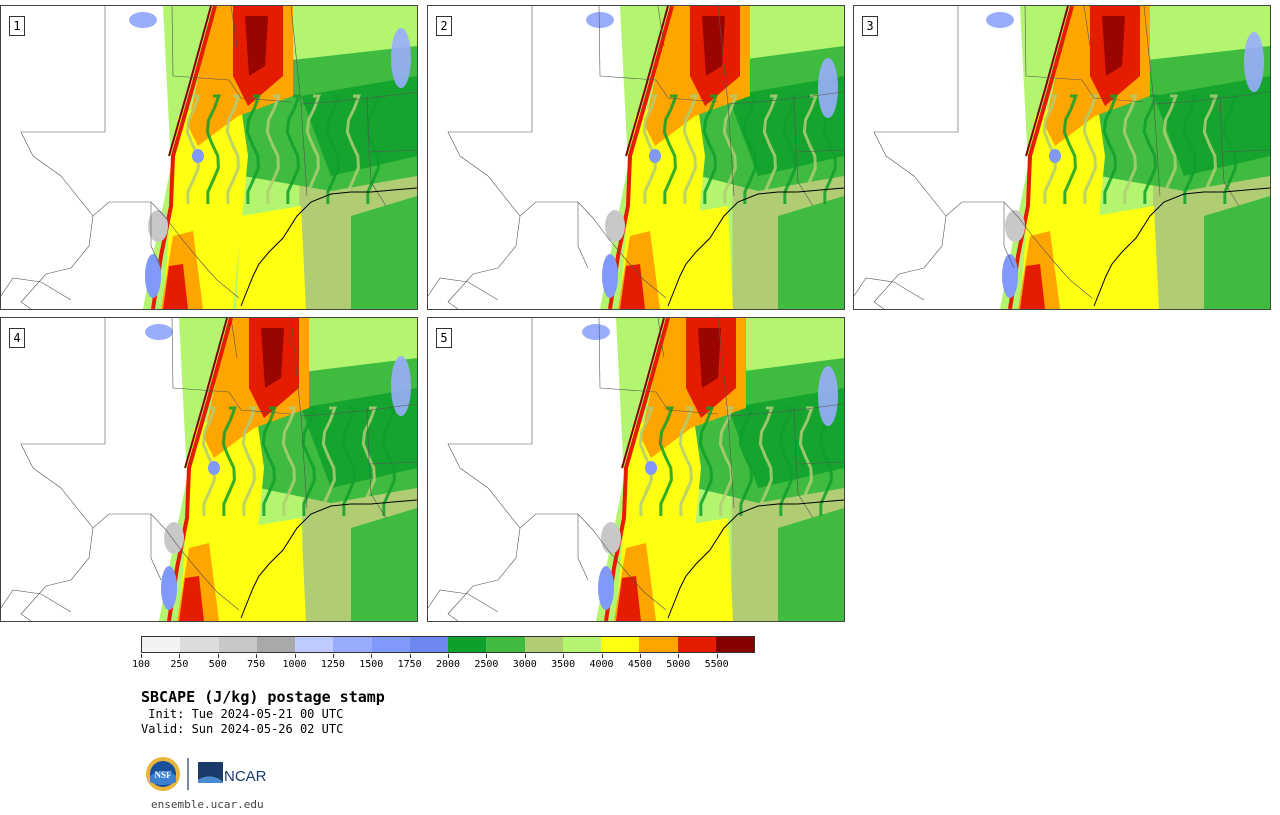 Image resolution: width=1280 pixels, height=815 pixels. Describe the element at coordinates (294, 664) in the screenshot. I see `colorbar-tick-label: 1000` at that location.